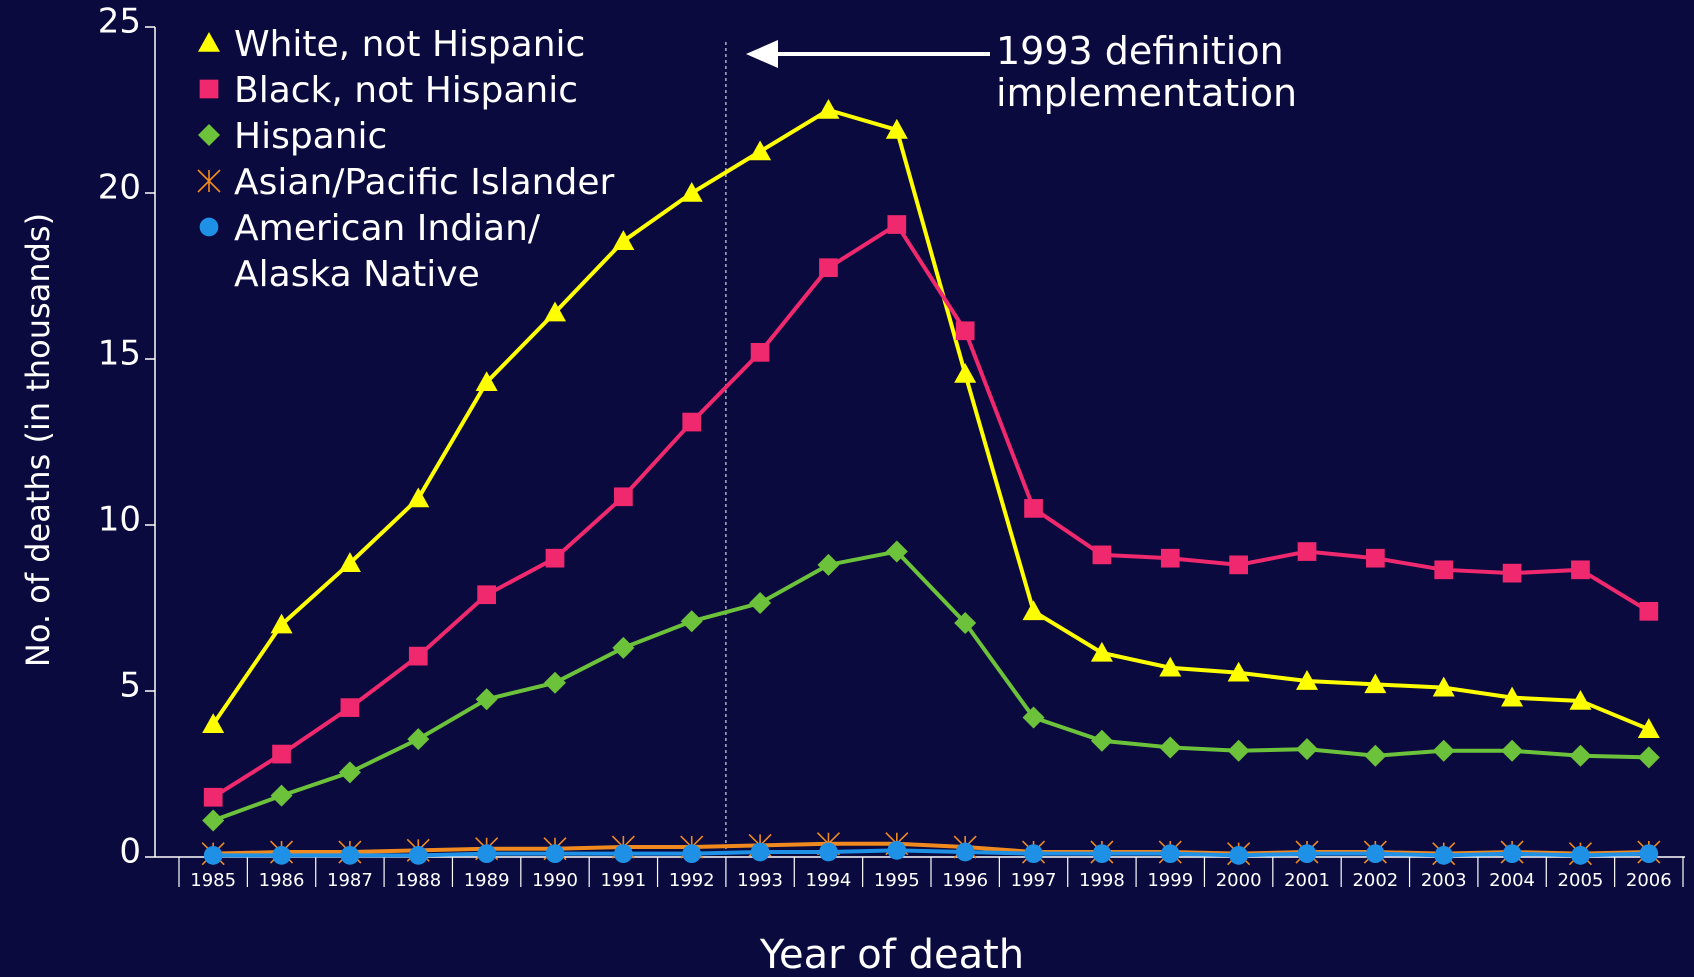 The image size is (1694, 977). I want to click on x-tick-label: 1985, so click(213, 880).